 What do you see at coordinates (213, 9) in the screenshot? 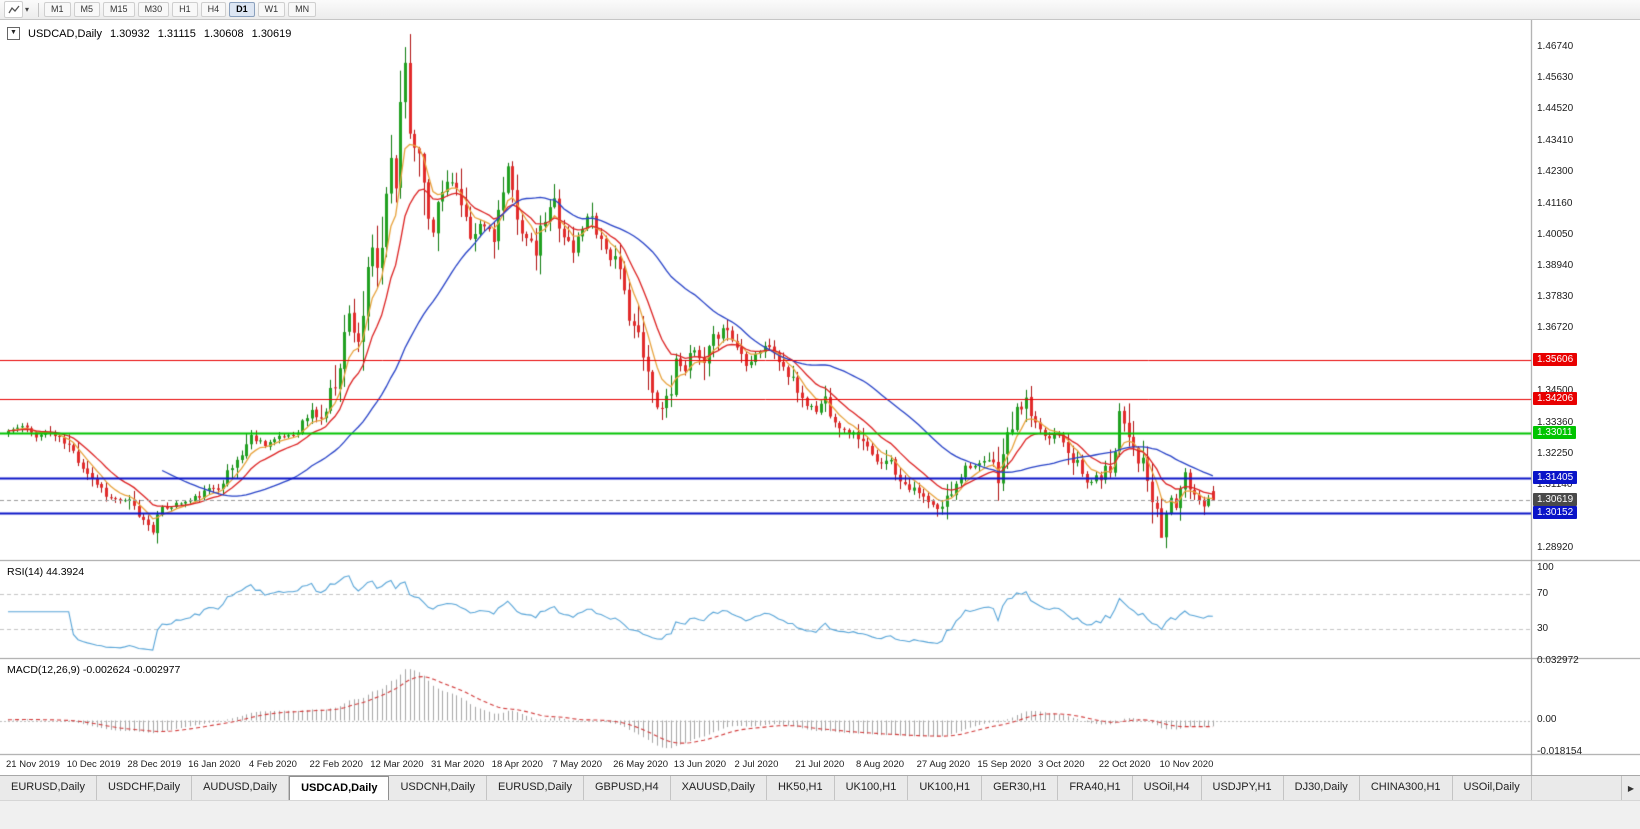
I see `timeframe-button-h4: H4` at bounding box center [213, 9].